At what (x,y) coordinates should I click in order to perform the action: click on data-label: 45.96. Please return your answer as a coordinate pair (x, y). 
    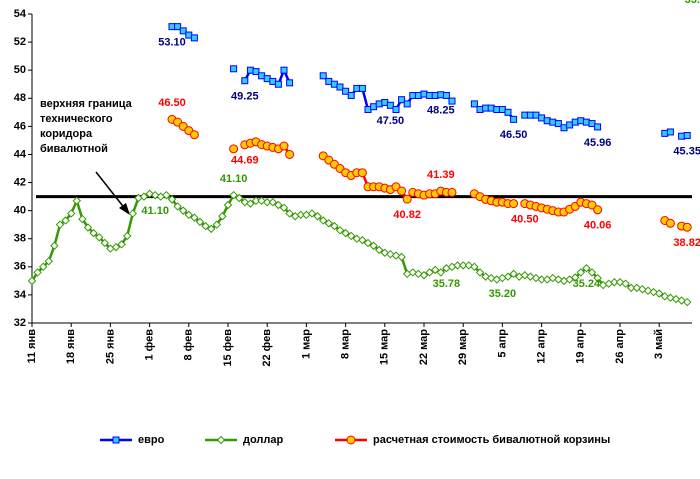
    Looking at the image, I should click on (598, 143).